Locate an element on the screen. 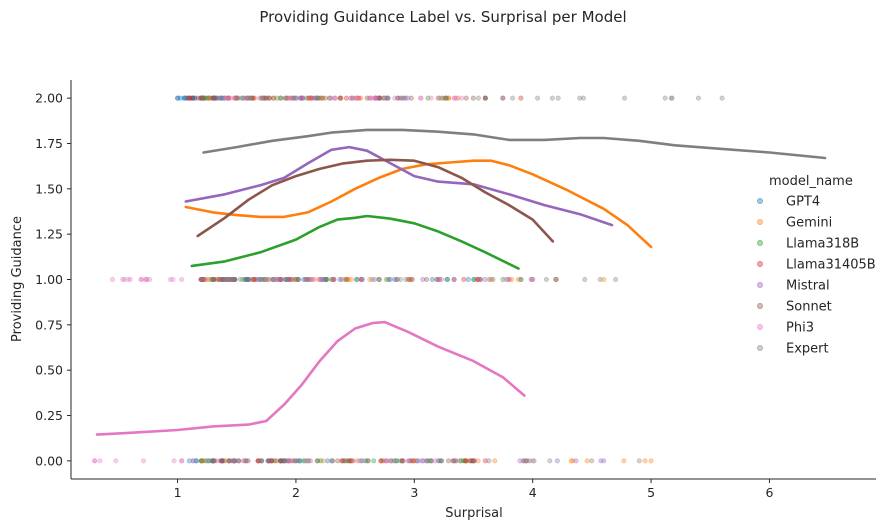 The width and height of the screenshot is (894, 530). trend-line-Sonnet is located at coordinates (375, 200).